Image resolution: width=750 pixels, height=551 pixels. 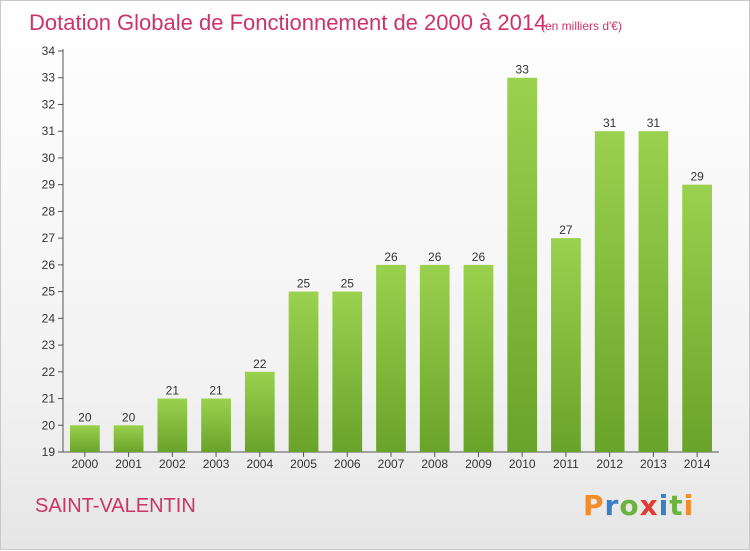 What do you see at coordinates (49, 292) in the screenshot?
I see `y-tick-label: 25` at bounding box center [49, 292].